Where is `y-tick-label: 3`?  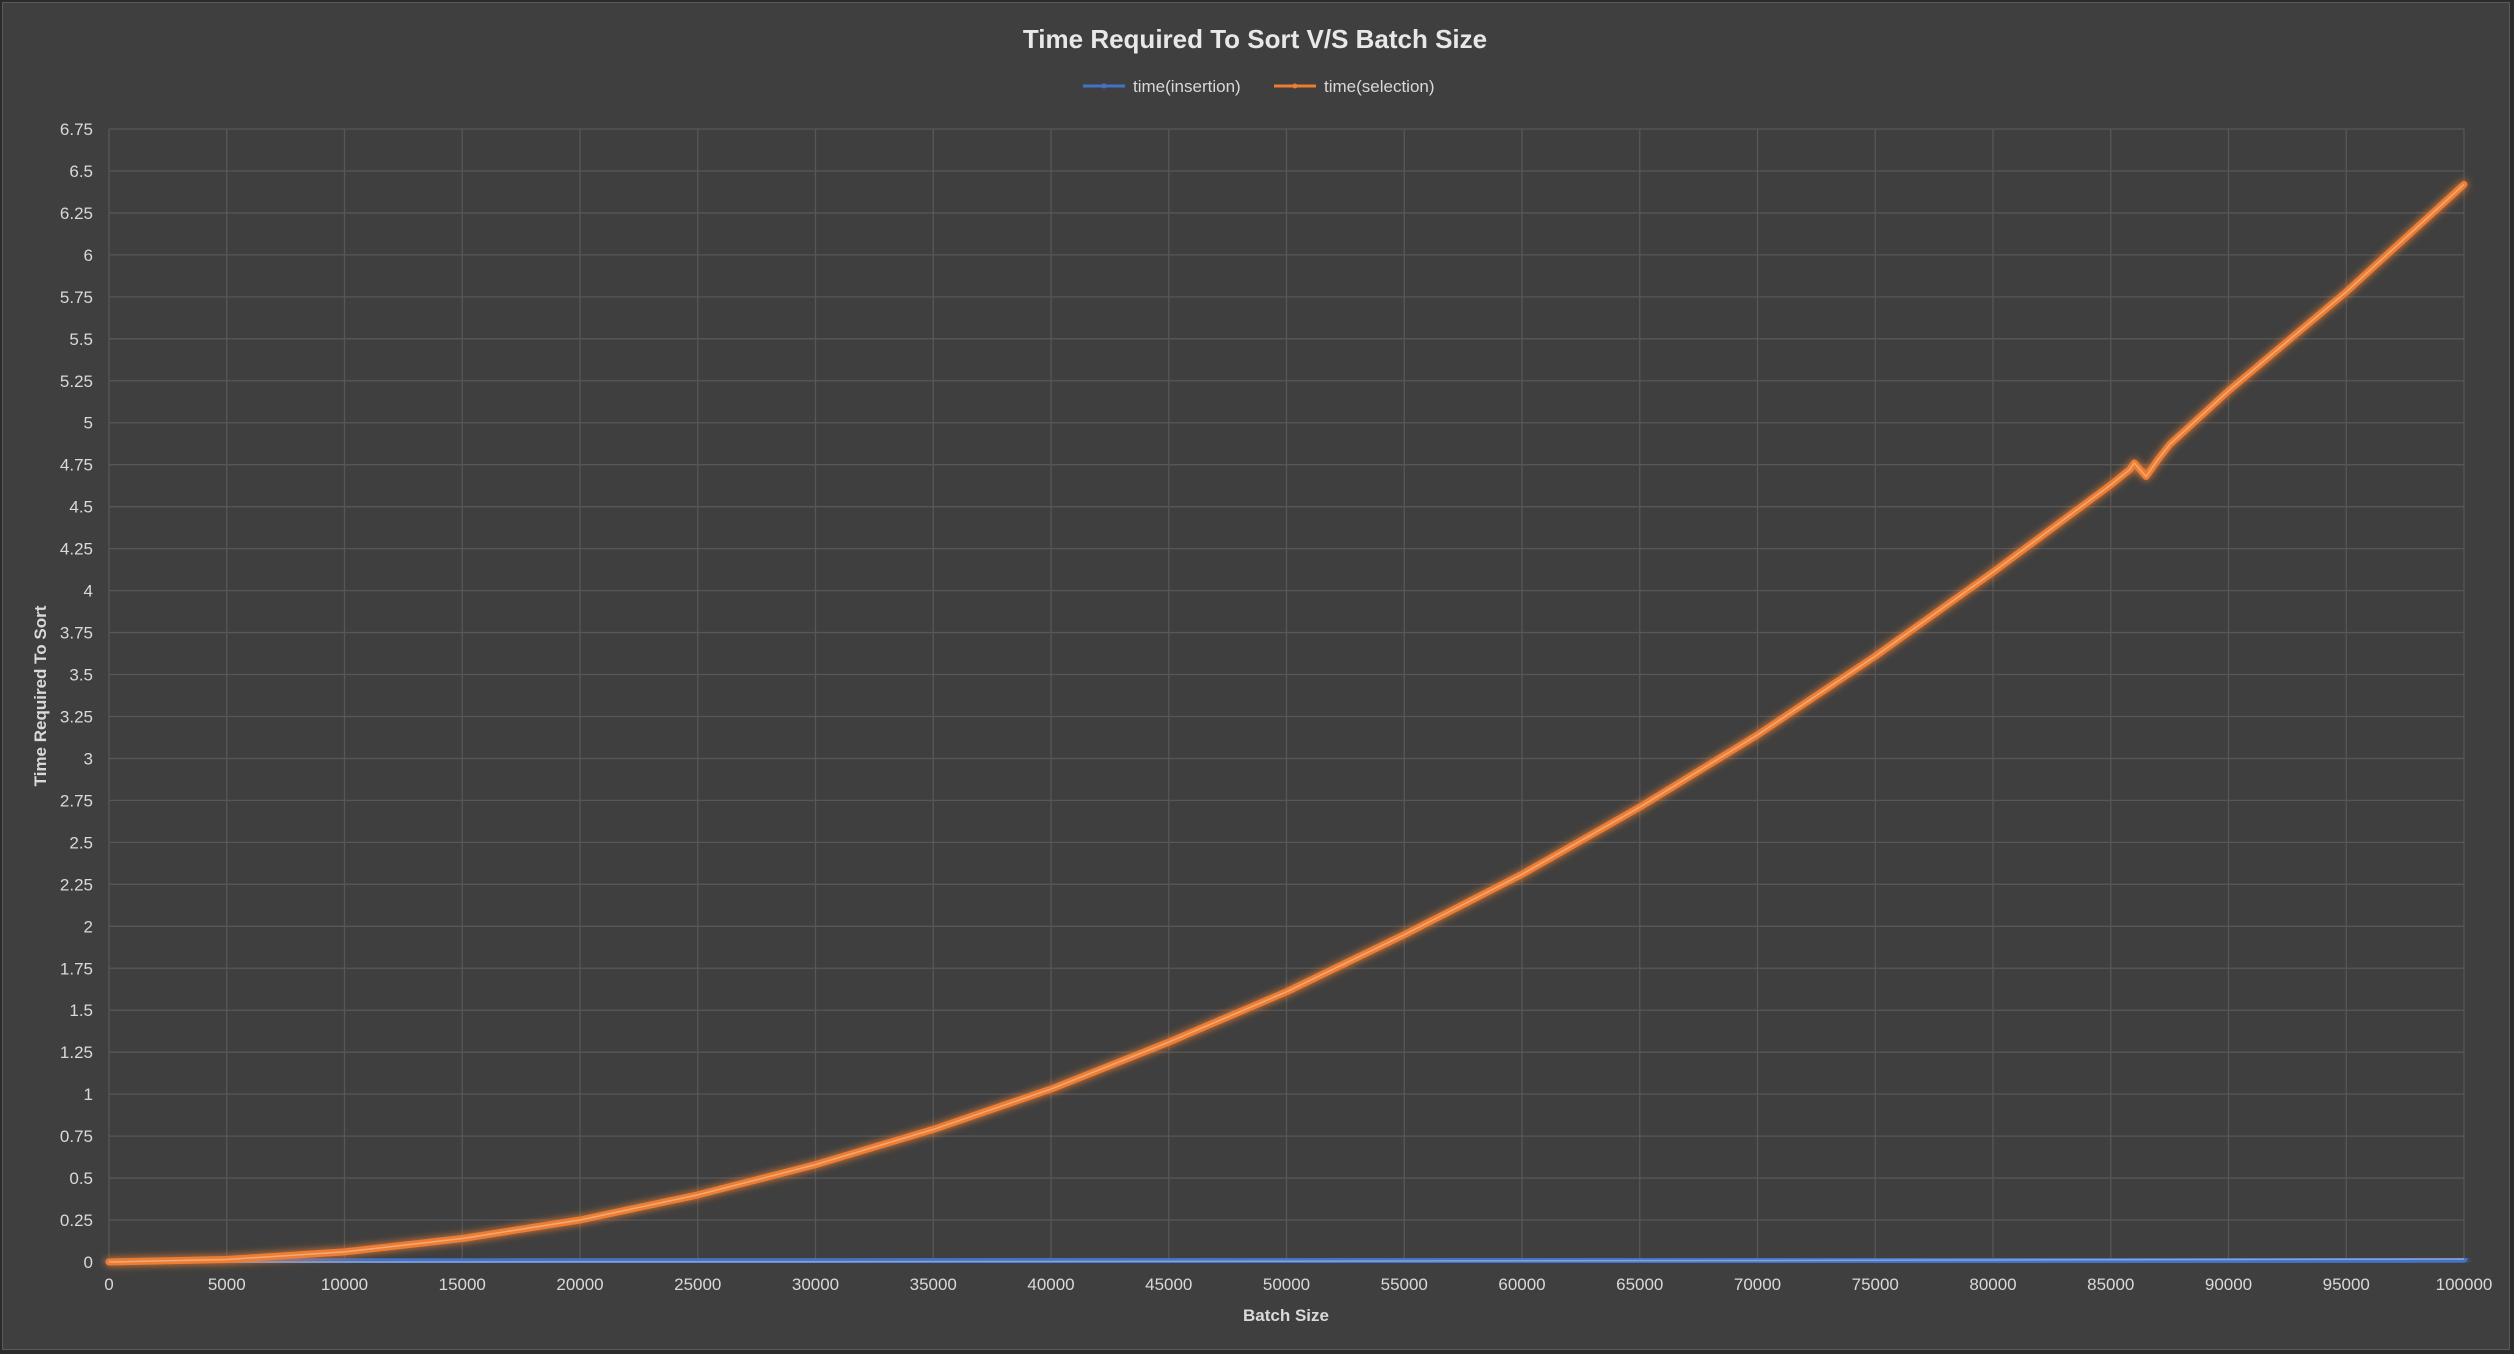
y-tick-label: 3 is located at coordinates (88, 758).